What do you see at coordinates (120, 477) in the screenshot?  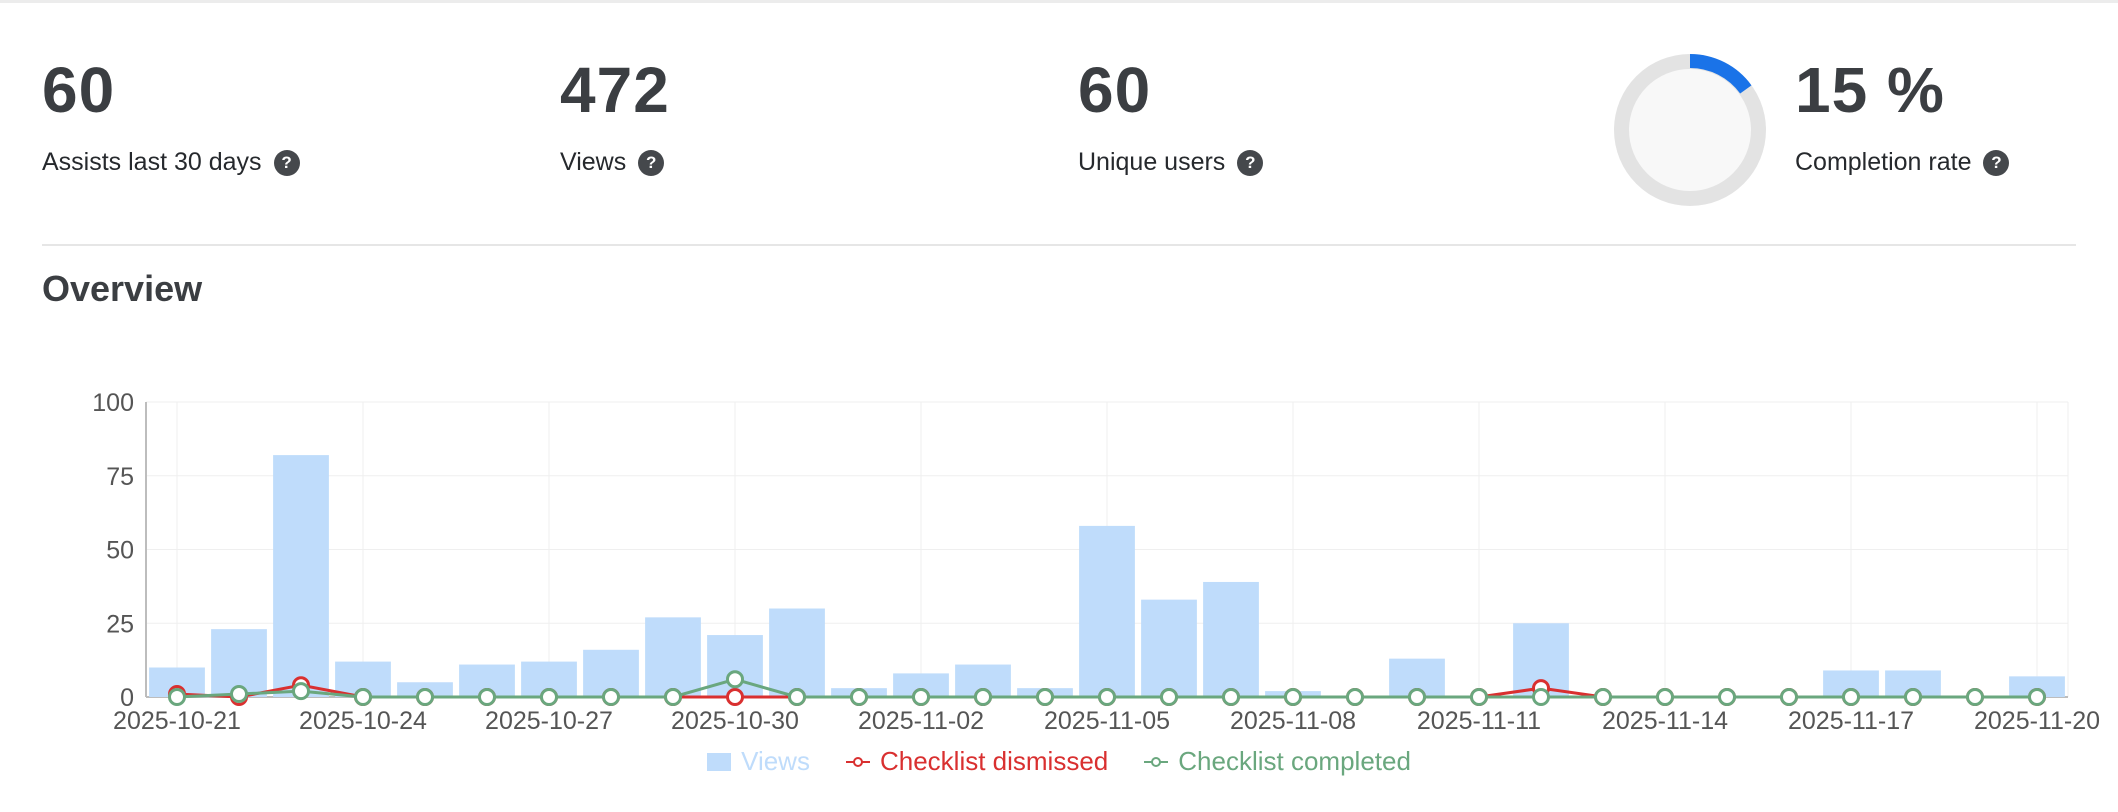 I see `y-tick-label: 75` at bounding box center [120, 477].